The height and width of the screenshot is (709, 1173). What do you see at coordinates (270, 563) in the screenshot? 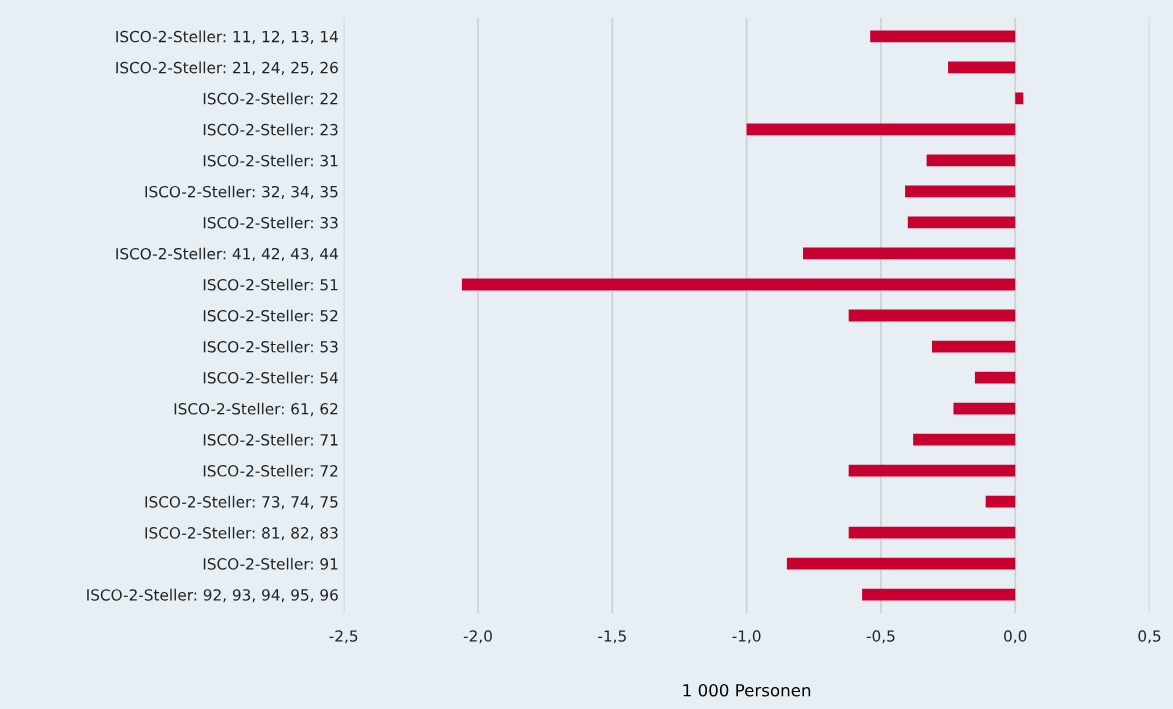
I see `y-tick-label: ISCO-2-Steller: 91` at bounding box center [270, 563].